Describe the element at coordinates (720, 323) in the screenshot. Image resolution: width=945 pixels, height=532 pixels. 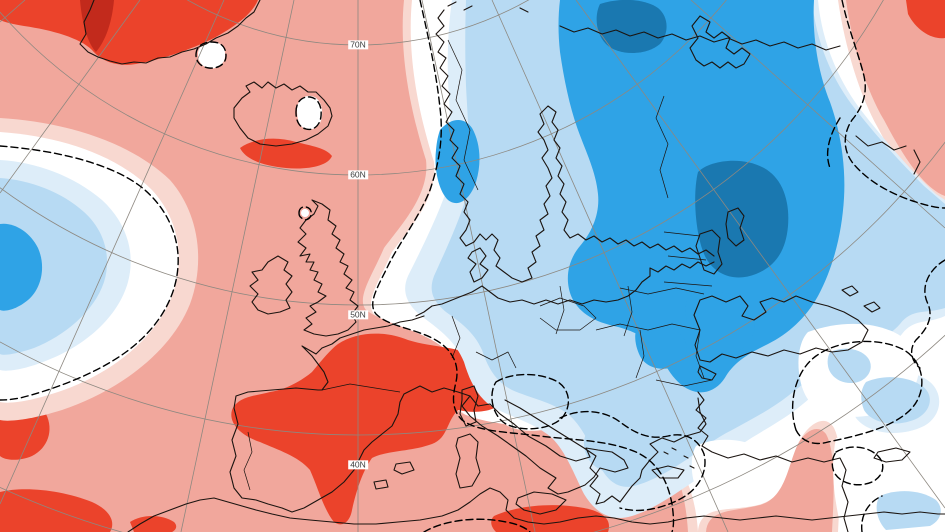
I see `cool-medium-blacksea` at that location.